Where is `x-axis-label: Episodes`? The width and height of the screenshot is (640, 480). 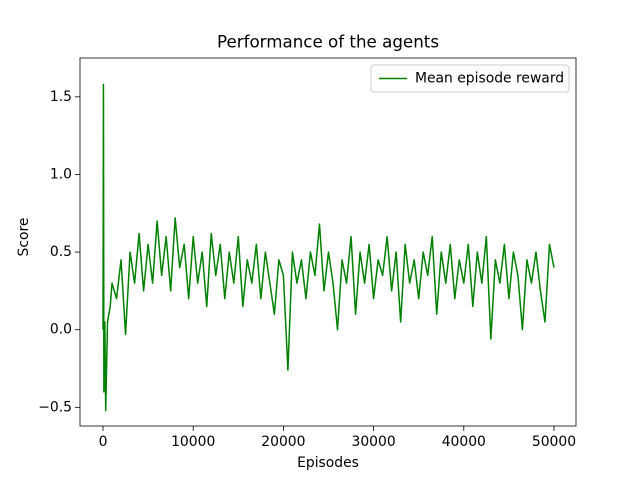
x-axis-label: Episodes is located at coordinates (328, 463).